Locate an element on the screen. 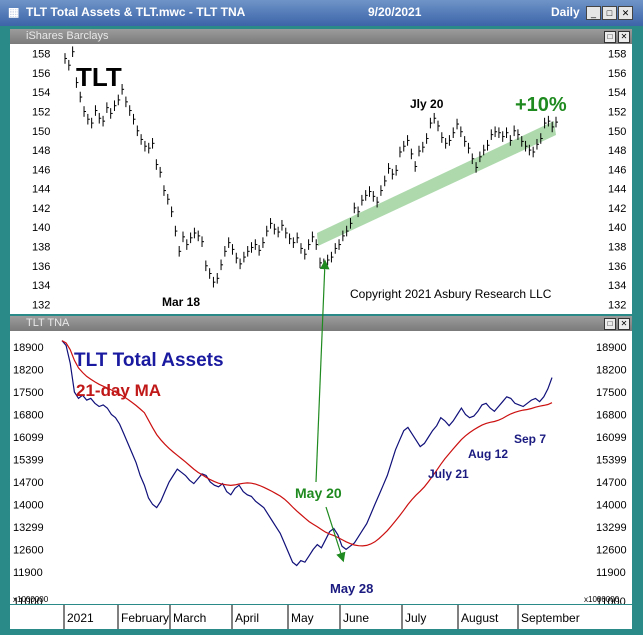 The image size is (643, 635). ytick-right: 156 is located at coordinates (617, 74).